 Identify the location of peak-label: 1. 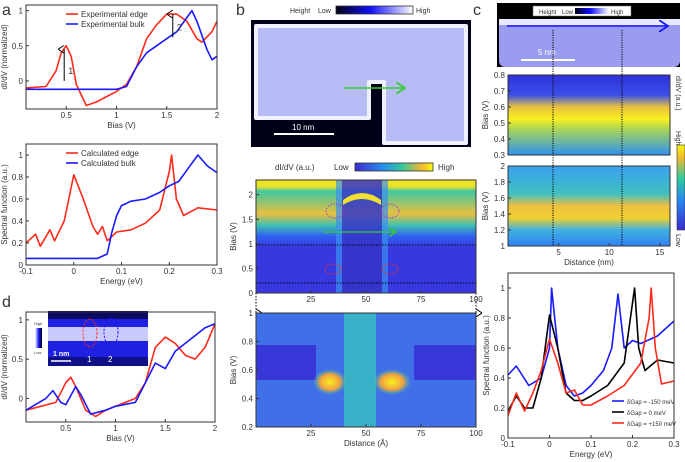
(70, 71).